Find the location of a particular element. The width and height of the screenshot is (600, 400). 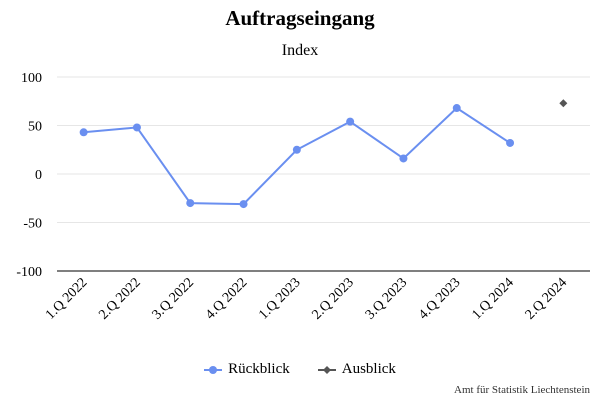

legend-label-rueckblick: Rückblick is located at coordinates (259, 369).